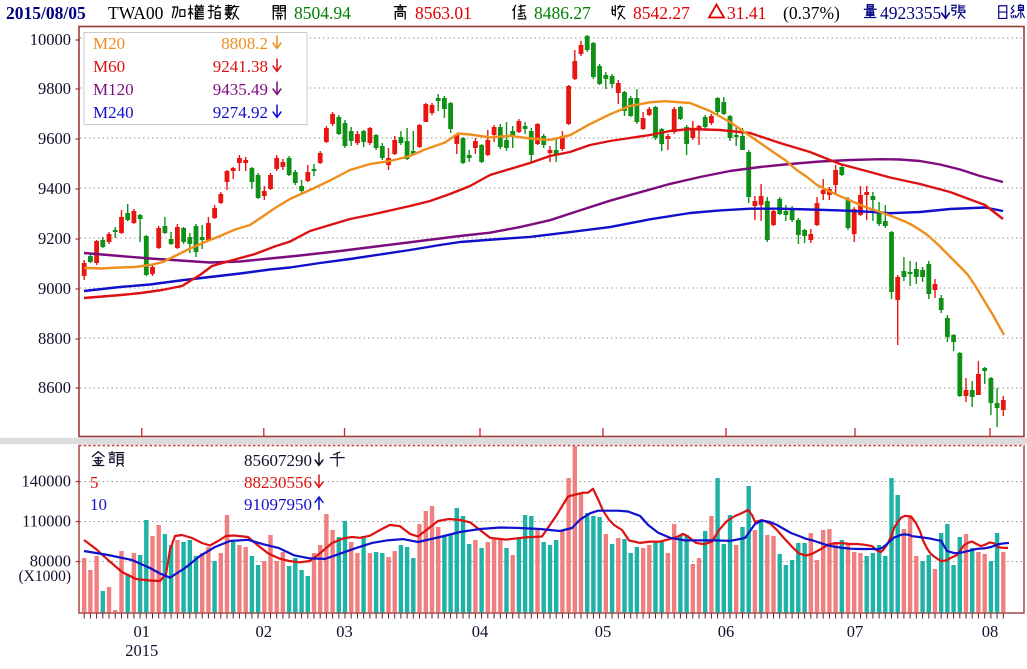 Image resolution: width=1027 pixels, height=669 pixels. I want to click on svg-text: 2015, so click(141, 650).